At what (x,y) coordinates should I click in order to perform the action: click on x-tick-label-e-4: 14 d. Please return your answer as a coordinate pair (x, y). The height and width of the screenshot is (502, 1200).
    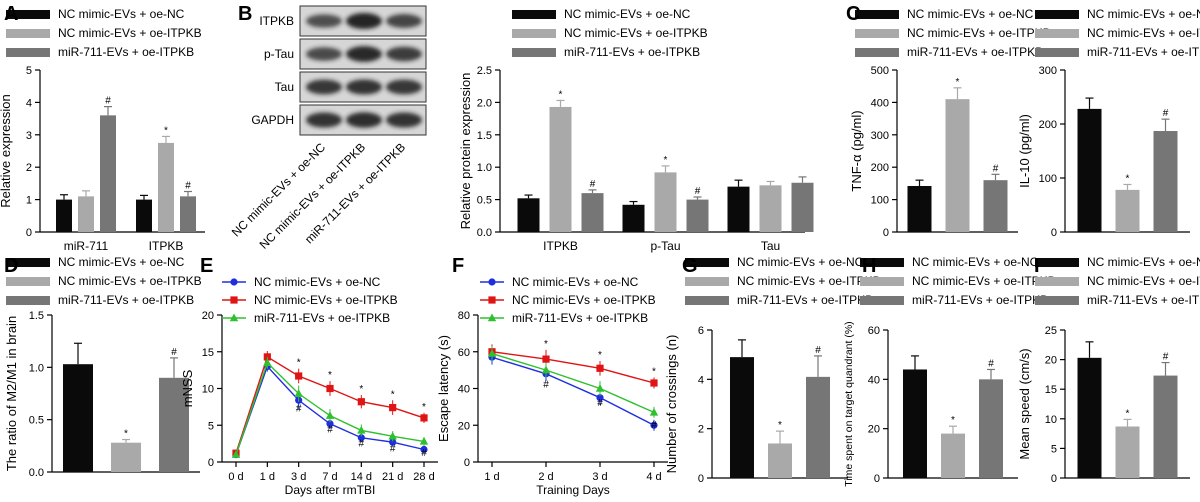
    Looking at the image, I should click on (361, 477).